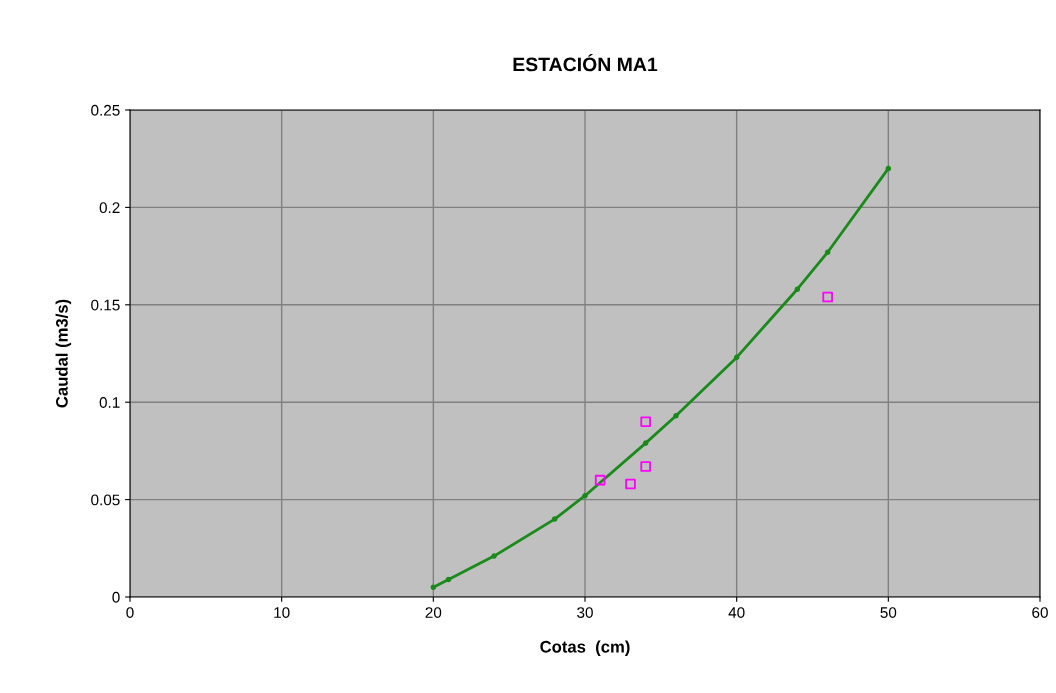 The width and height of the screenshot is (1056, 693). What do you see at coordinates (585, 648) in the screenshot?
I see `x-axis-title: Cotas (cm)` at bounding box center [585, 648].